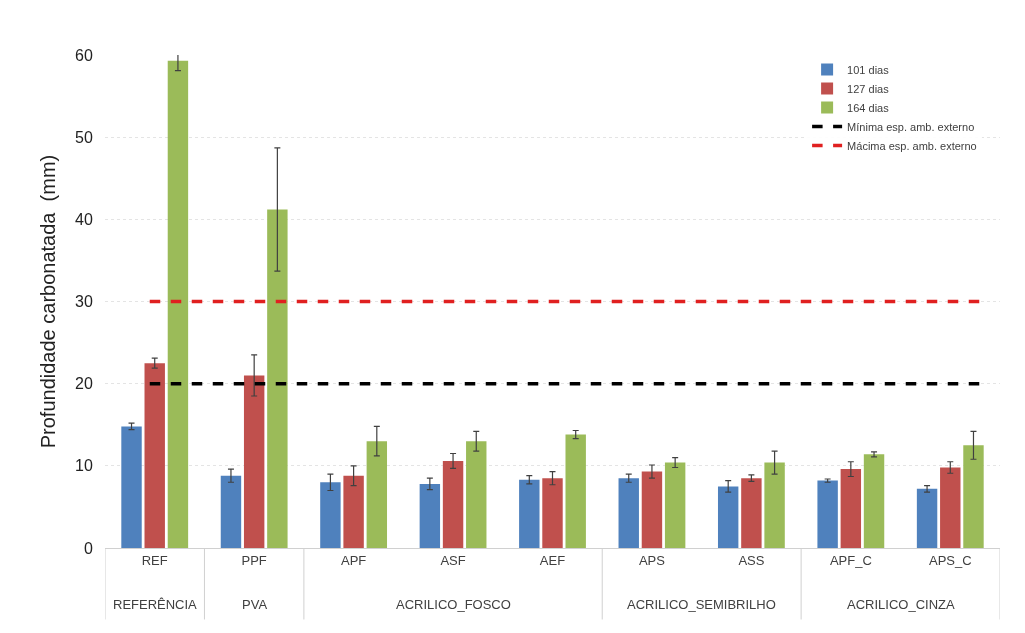 The height and width of the screenshot is (633, 1025). I want to click on x-tick-label: ASF, so click(453, 560).